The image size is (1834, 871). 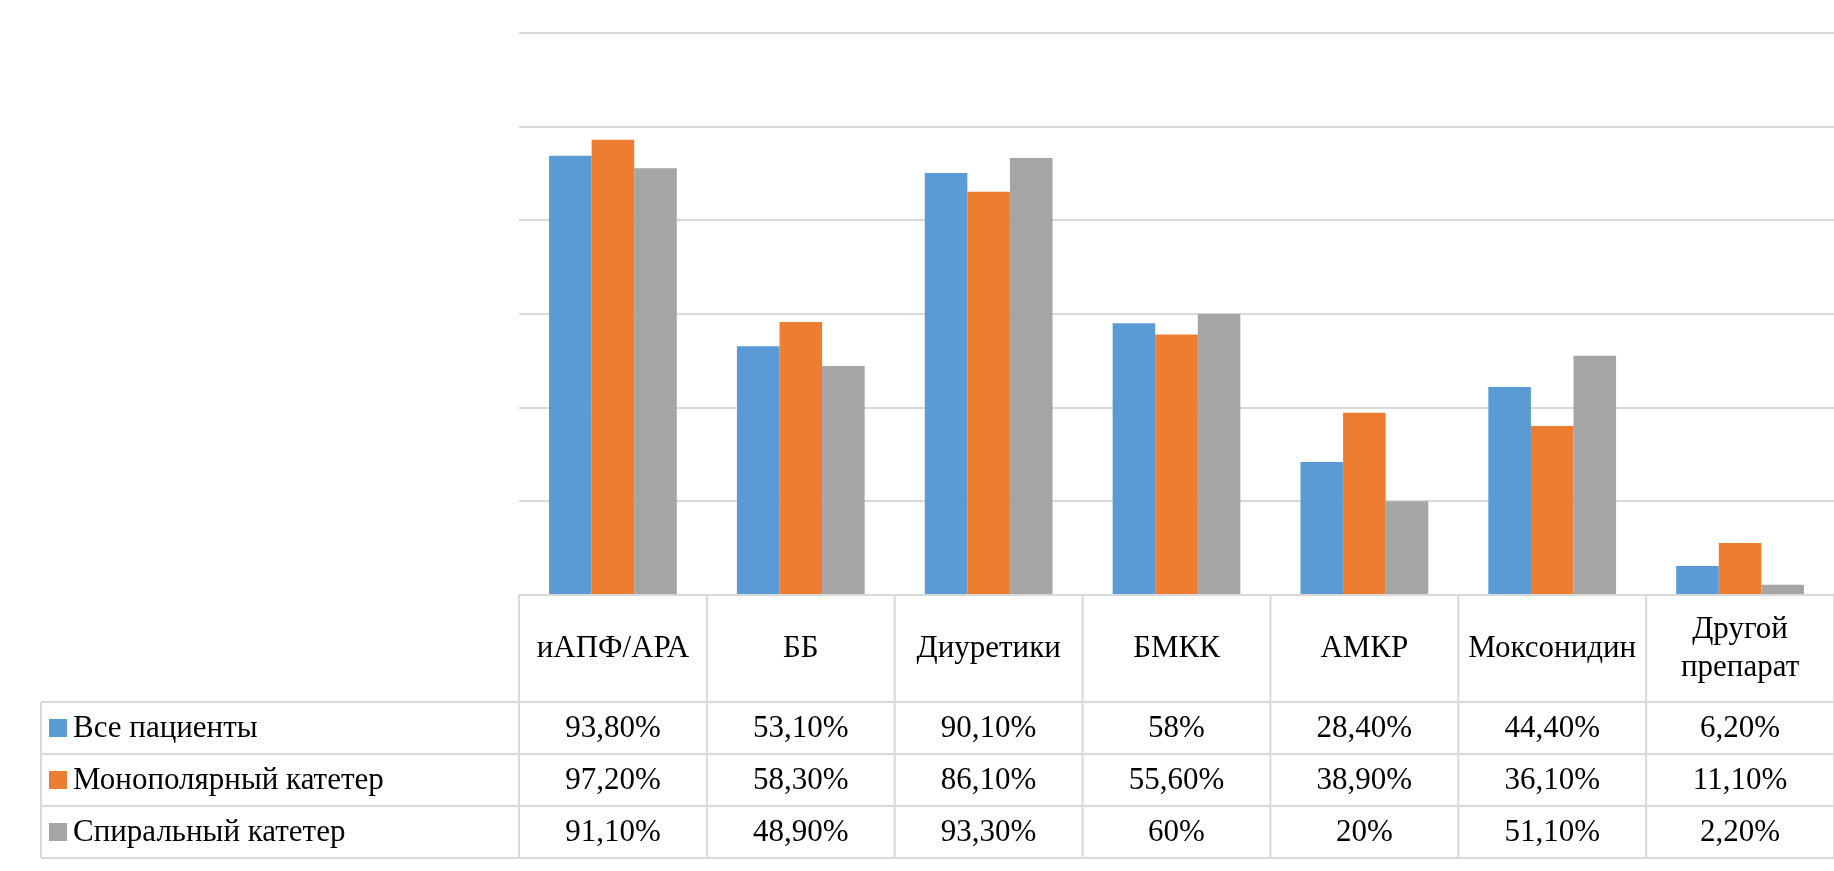 I want to click on data-label: 20%, so click(x=1364, y=831).